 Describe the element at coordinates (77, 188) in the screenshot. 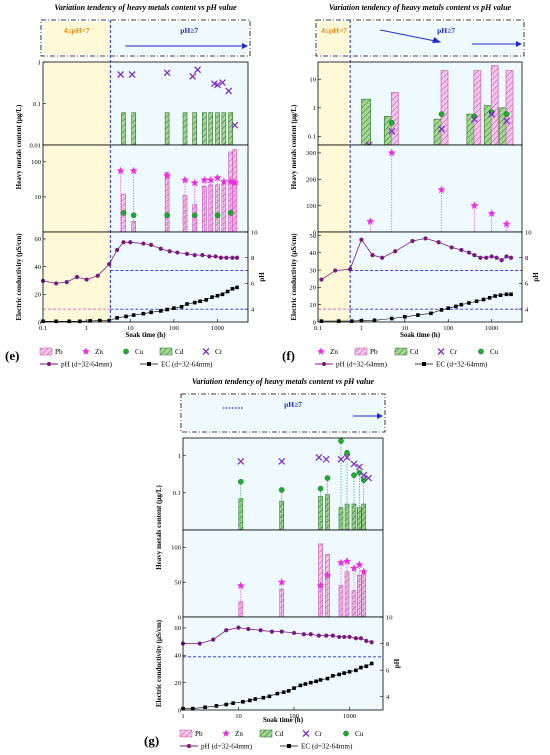

I see `low-ph-region` at that location.